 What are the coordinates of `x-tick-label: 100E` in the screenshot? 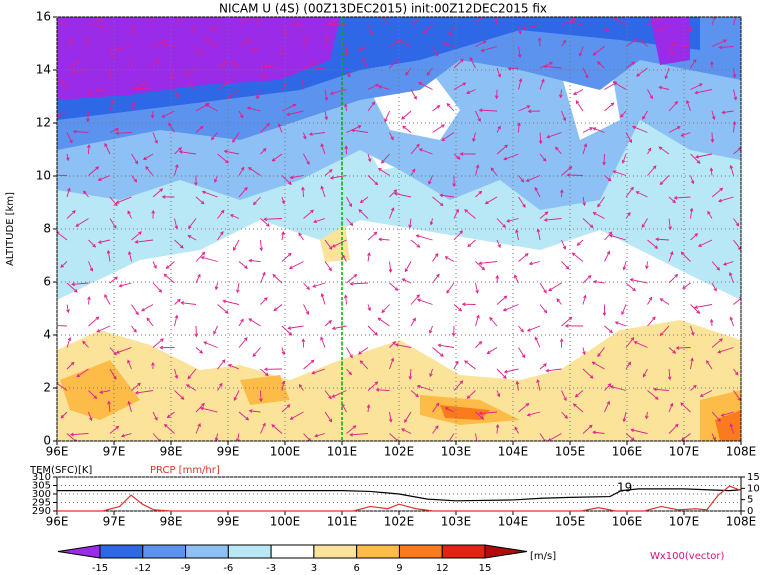 It's located at (285, 522).